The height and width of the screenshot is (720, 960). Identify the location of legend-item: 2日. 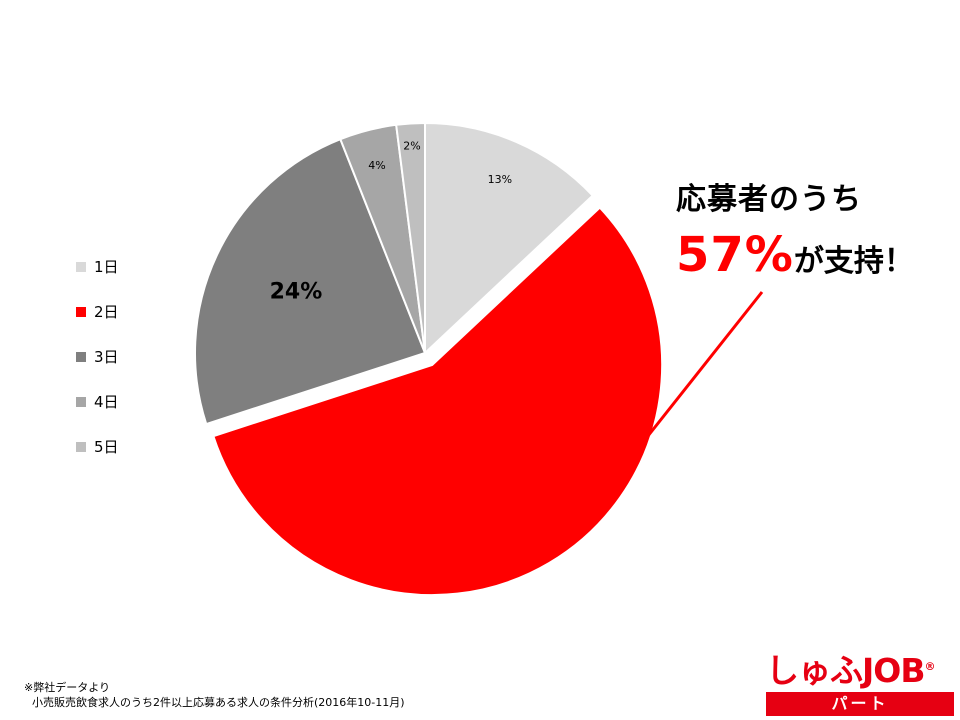
(97, 311).